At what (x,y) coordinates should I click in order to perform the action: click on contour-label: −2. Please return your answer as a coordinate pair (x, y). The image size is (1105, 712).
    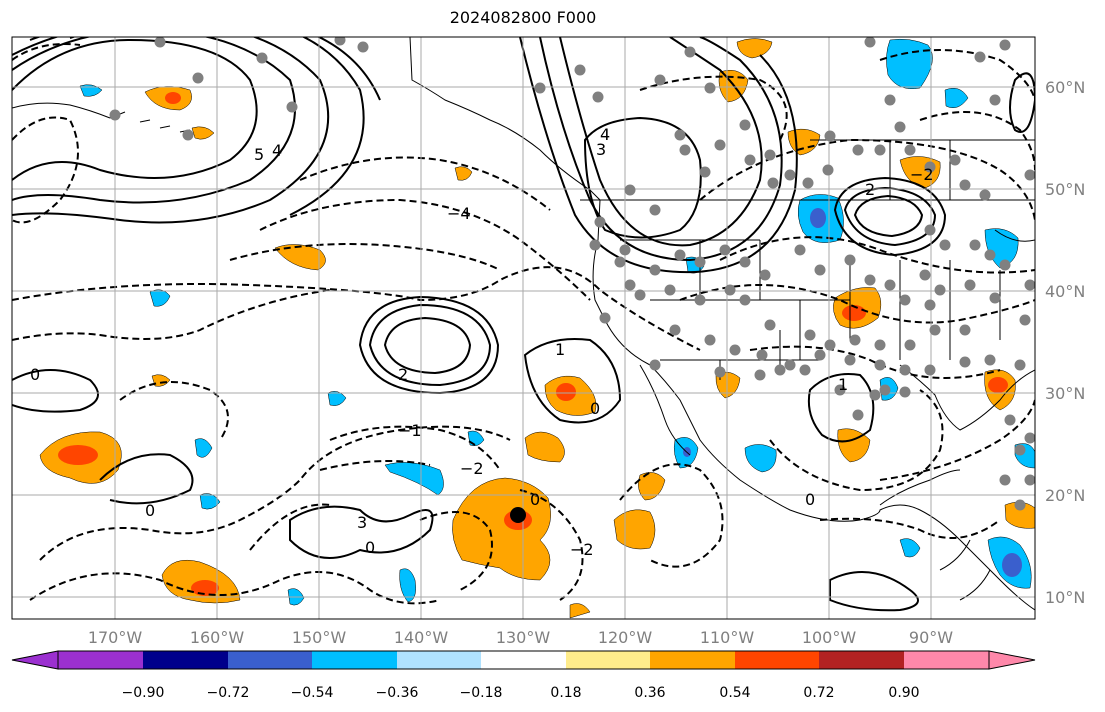
    Looking at the image, I should click on (922, 174).